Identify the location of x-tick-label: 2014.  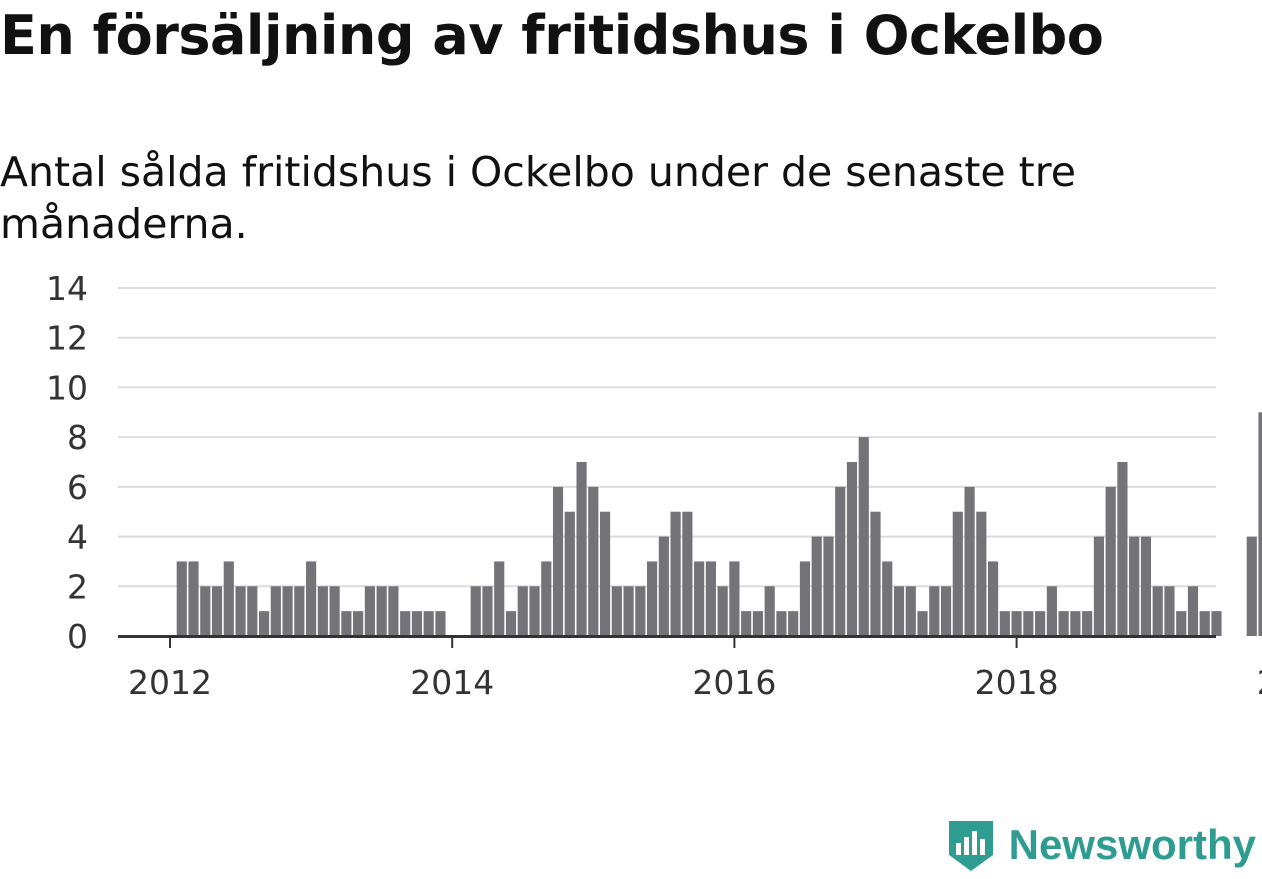
(452, 682).